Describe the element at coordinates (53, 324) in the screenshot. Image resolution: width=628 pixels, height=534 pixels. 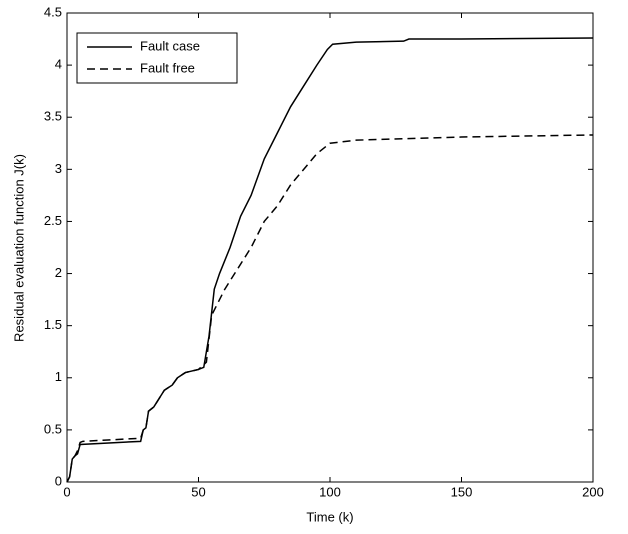
I see `y-tick-label: 1.5` at that location.